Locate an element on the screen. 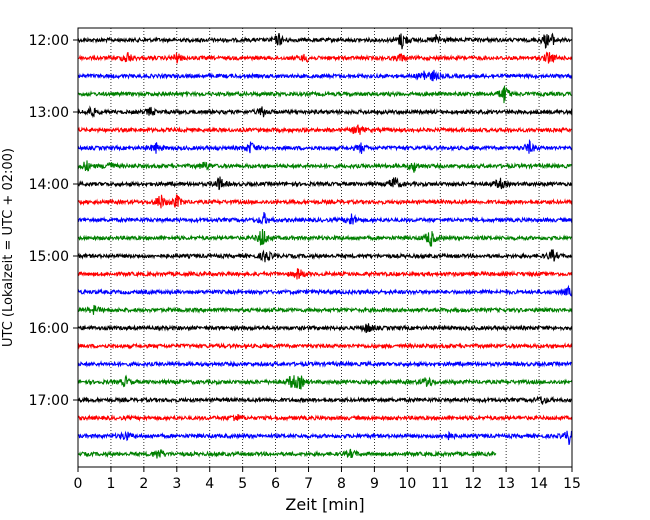  y-tick-label: 13:00 is located at coordinates (49, 113).